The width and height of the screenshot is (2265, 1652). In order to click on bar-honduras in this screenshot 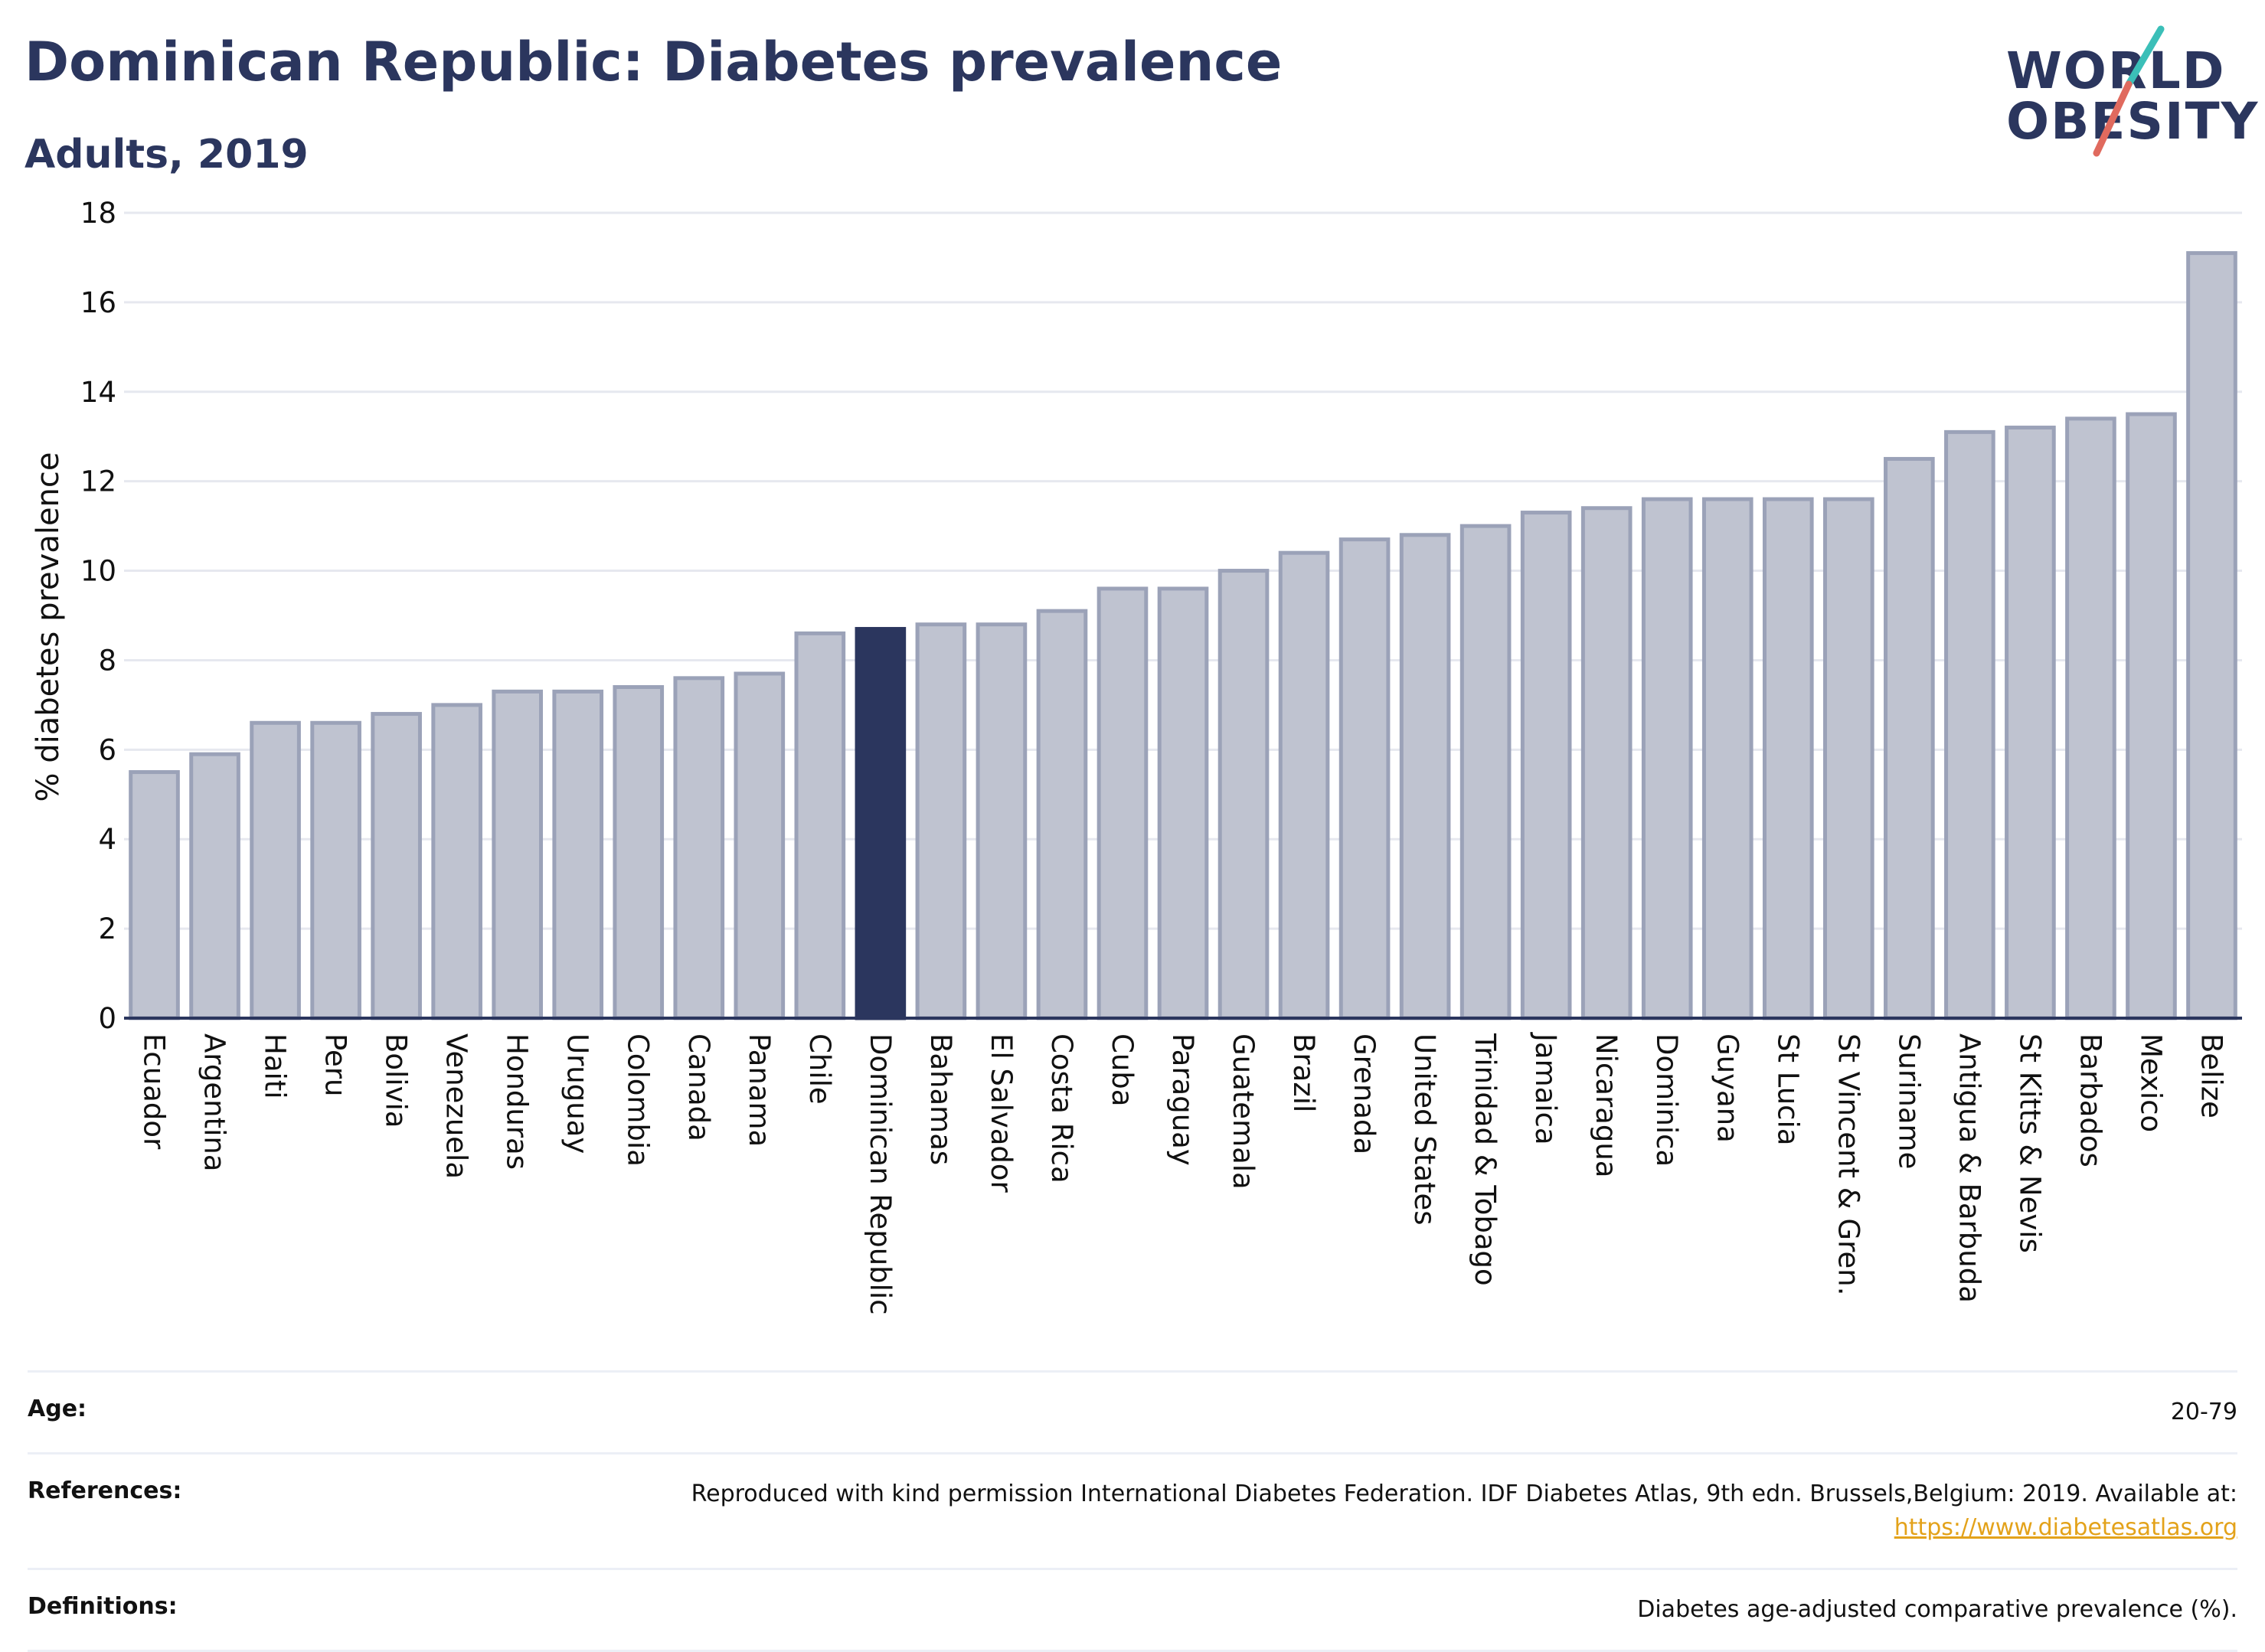, I will do `click(518, 855)`.